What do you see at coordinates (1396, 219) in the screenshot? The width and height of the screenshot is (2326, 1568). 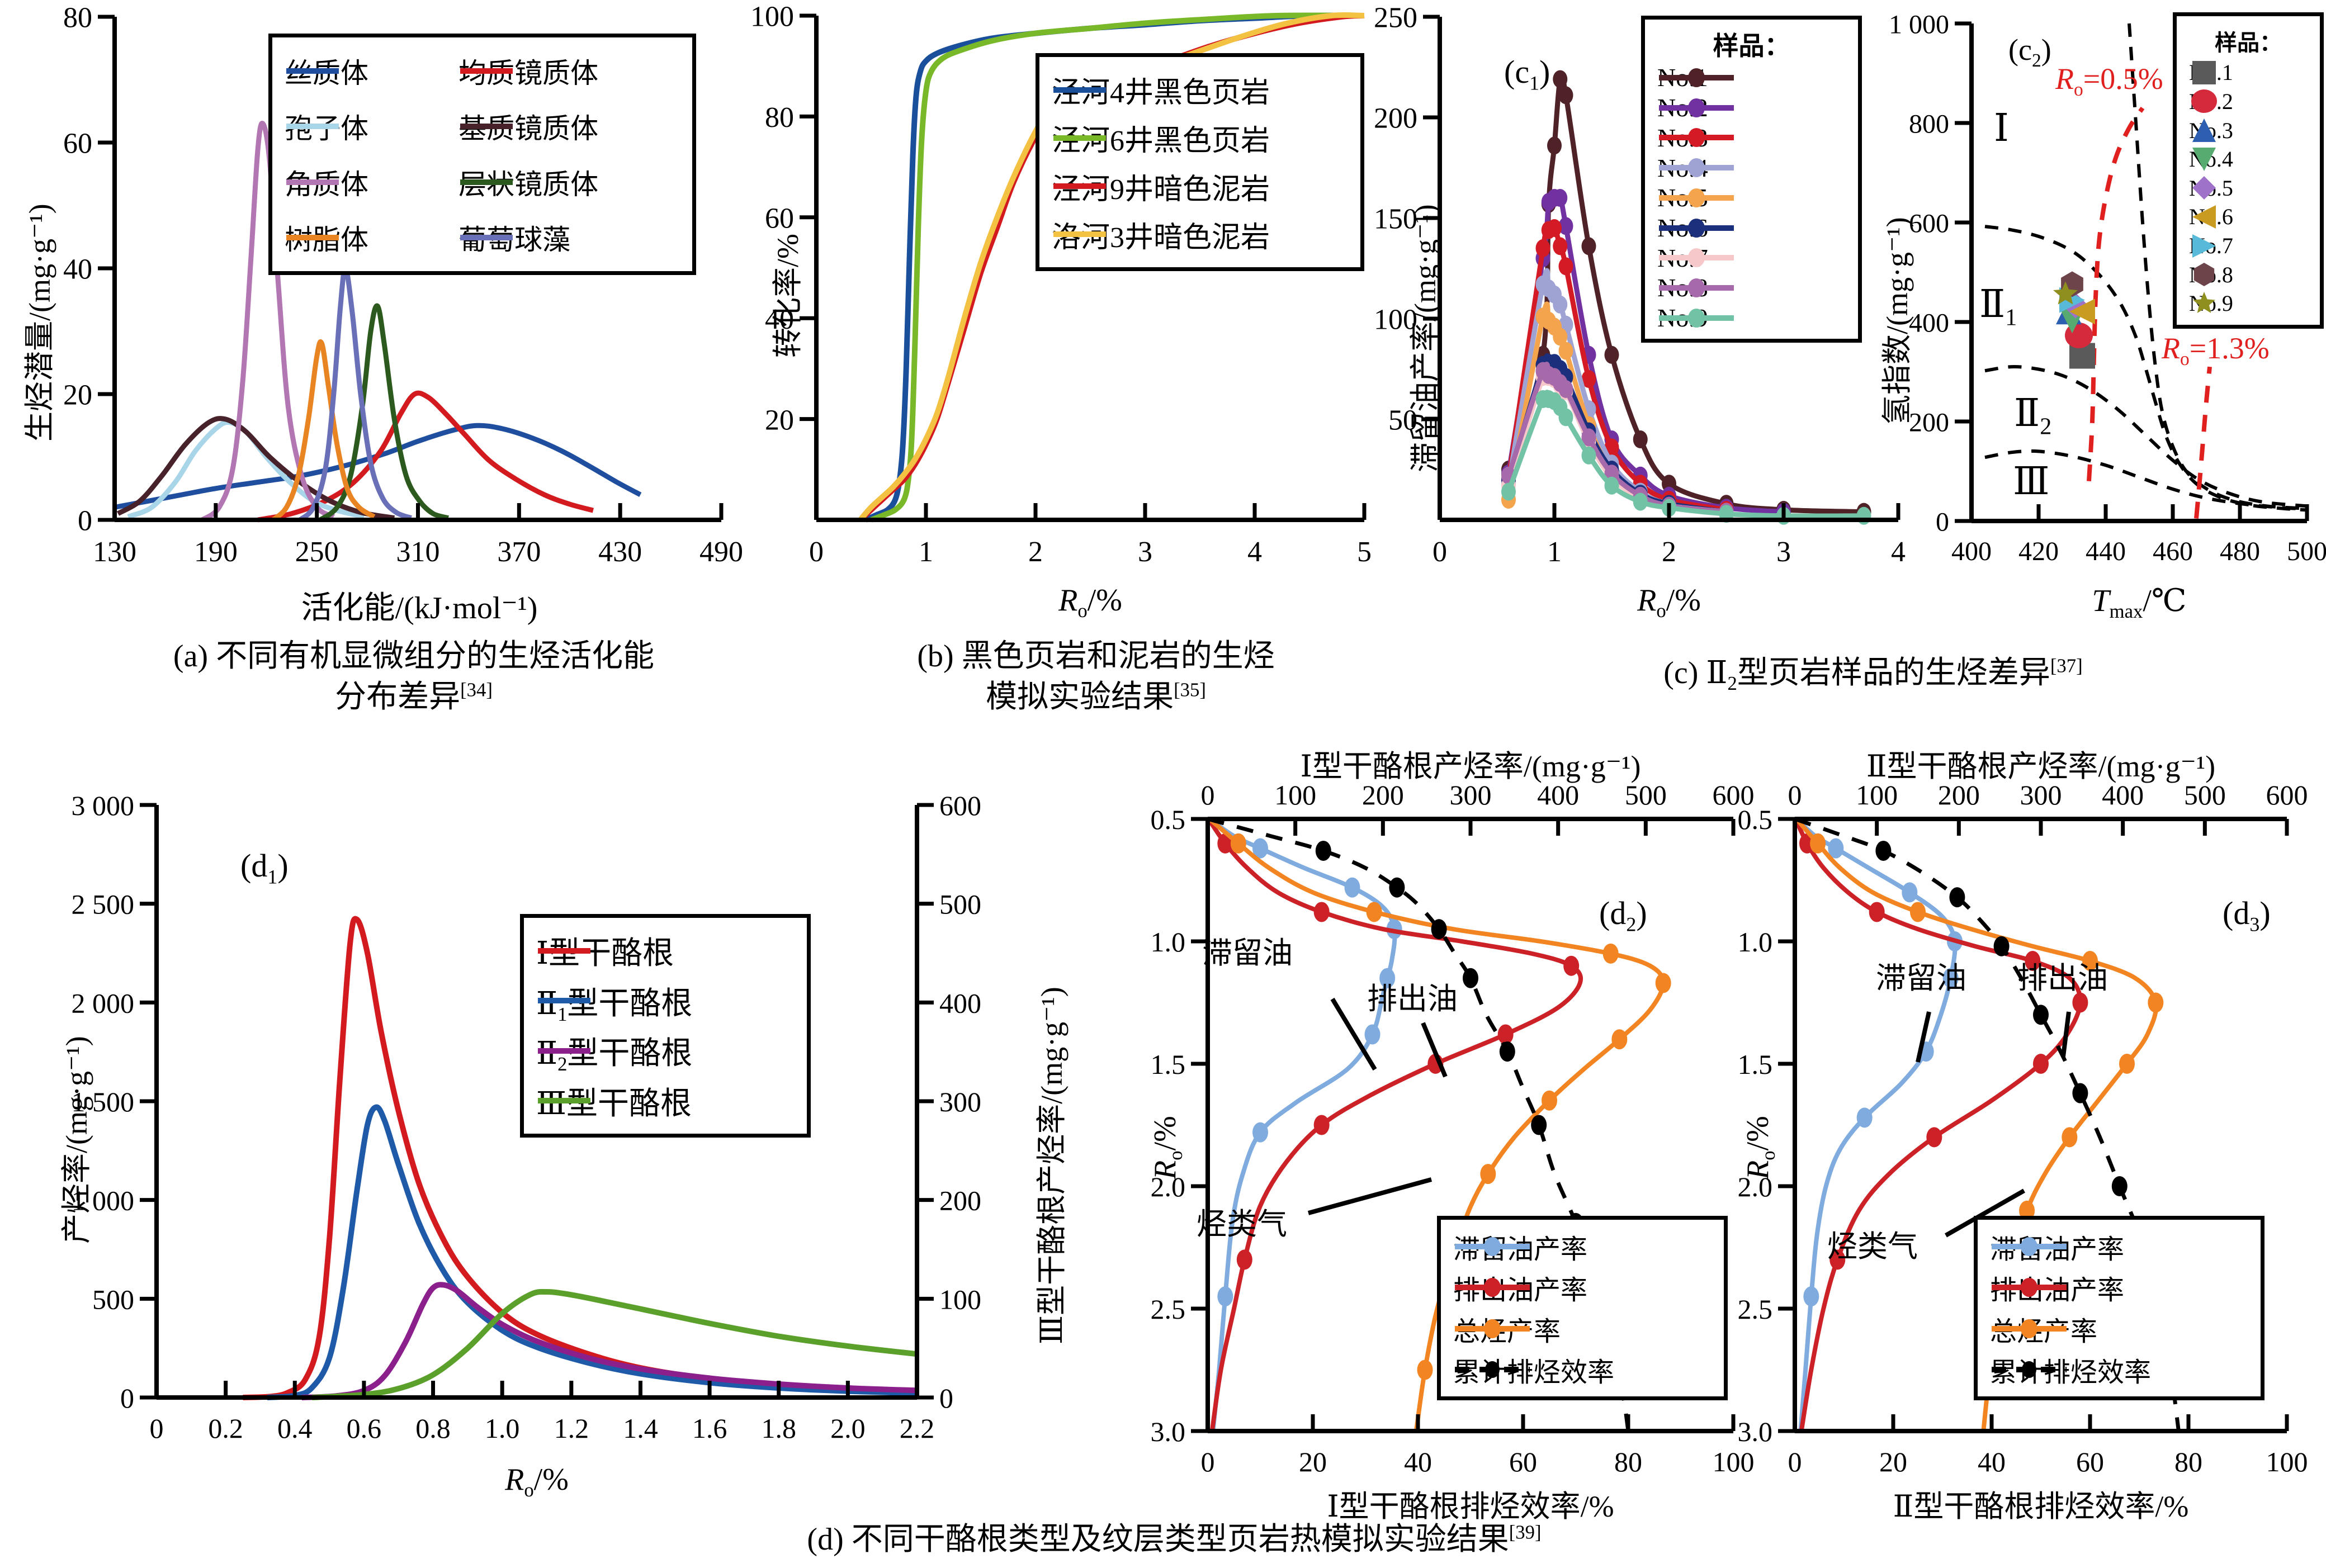 I see `tick-label: 150` at bounding box center [1396, 219].